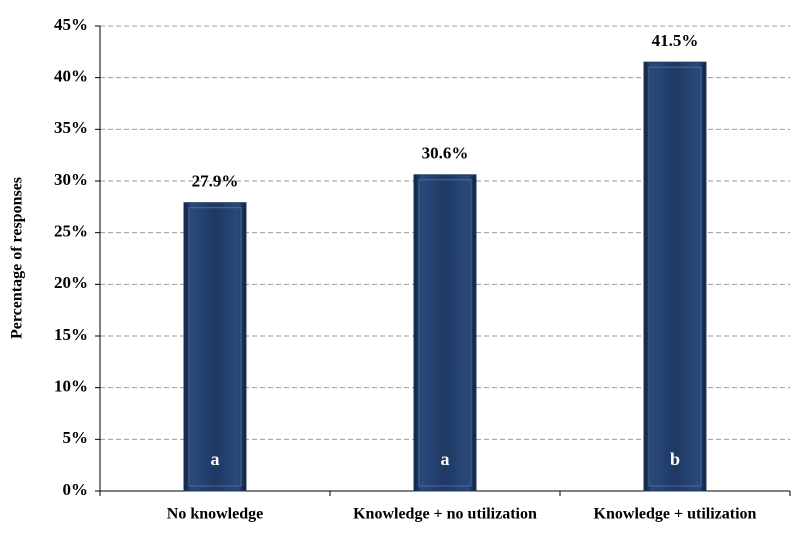 The width and height of the screenshot is (800, 540). I want to click on value-label: 30.6%, so click(445, 153).